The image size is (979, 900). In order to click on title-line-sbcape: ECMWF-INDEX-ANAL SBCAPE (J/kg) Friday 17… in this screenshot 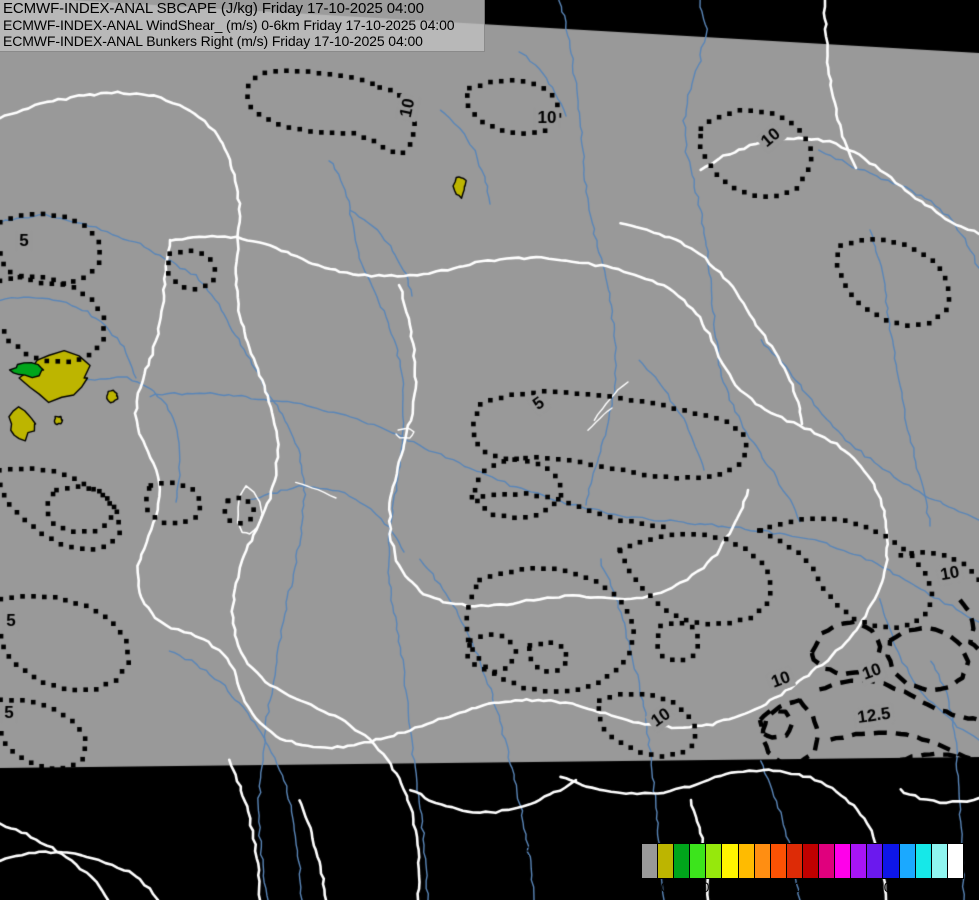, I will do `click(213, 8)`.